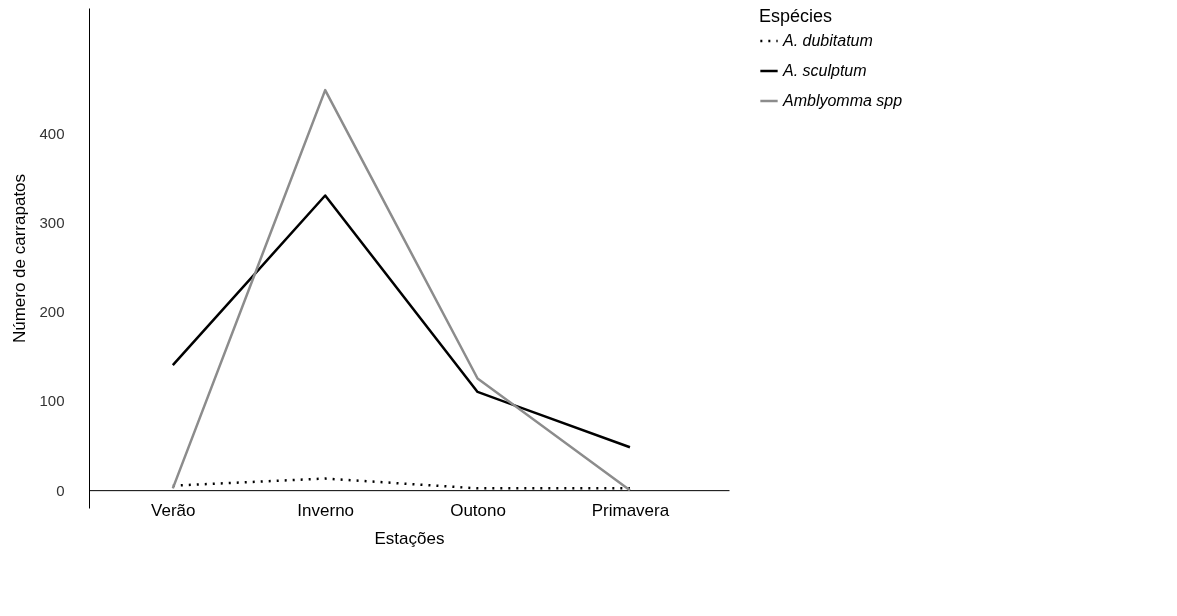 Image resolution: width=1177 pixels, height=616 pixels. What do you see at coordinates (824, 70) in the screenshot?
I see `legend-label: A. sculptum` at bounding box center [824, 70].